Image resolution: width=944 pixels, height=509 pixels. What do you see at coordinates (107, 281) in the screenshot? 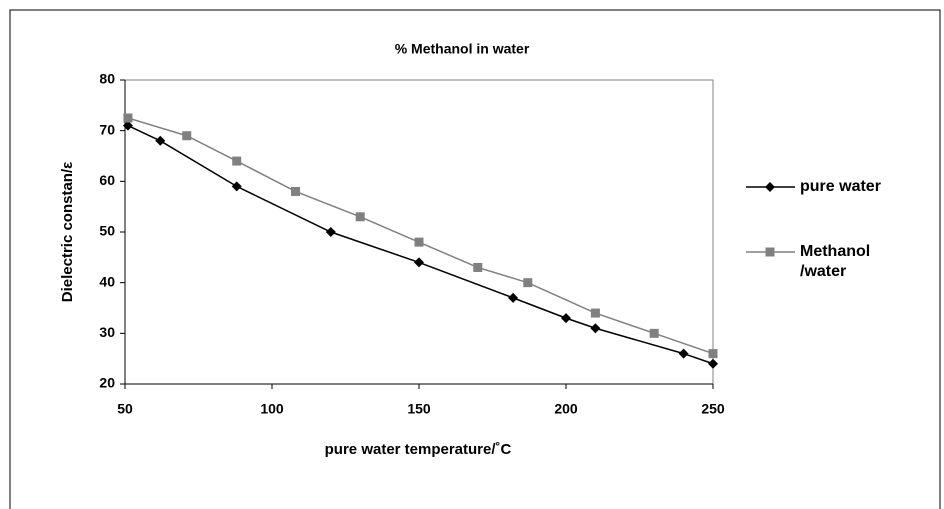
I see `y-tick-label: 40` at bounding box center [107, 281].